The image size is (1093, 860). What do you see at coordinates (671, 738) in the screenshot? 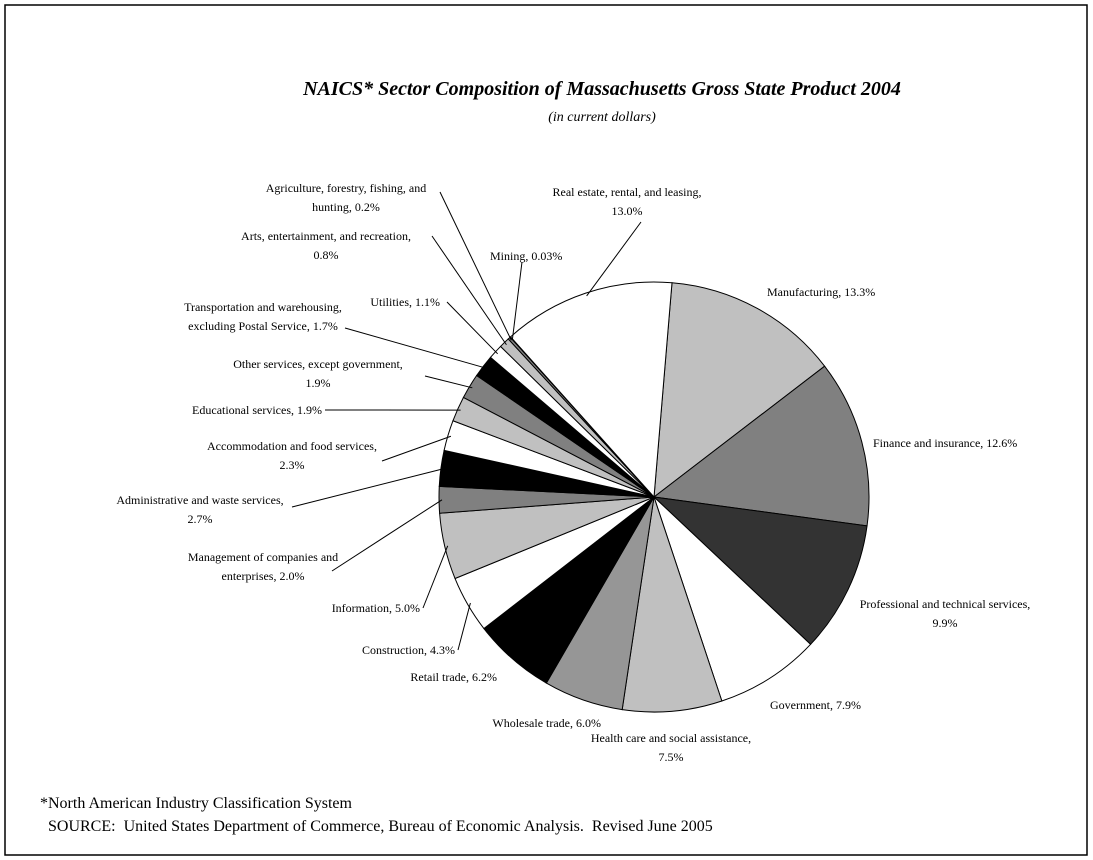
I see `slice-label-line: Health care and social assistance,` at bounding box center [671, 738].